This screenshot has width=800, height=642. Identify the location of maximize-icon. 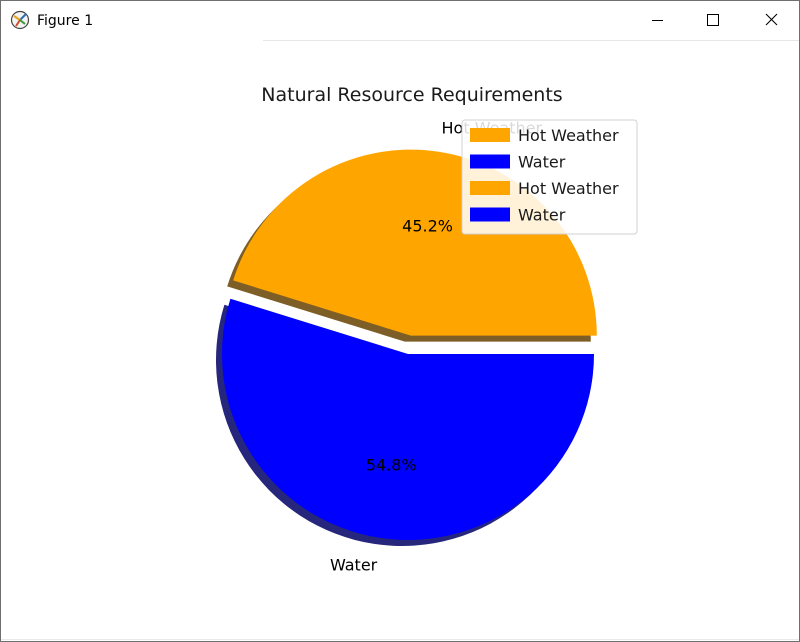
(713, 20).